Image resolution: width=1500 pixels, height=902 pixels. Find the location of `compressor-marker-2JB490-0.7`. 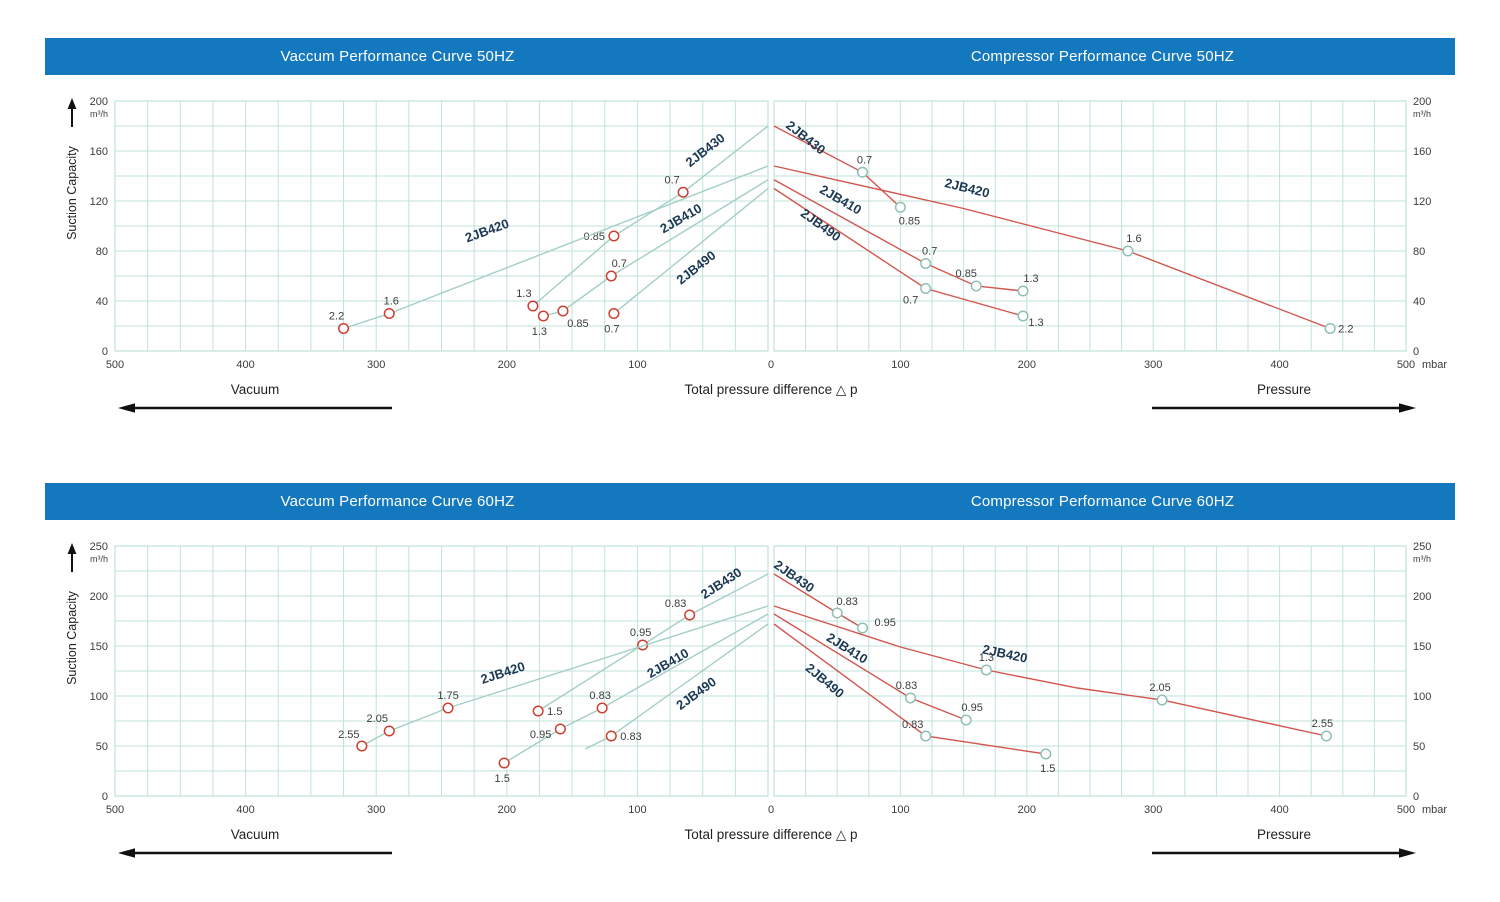

compressor-marker-2JB490-0.7 is located at coordinates (926, 288).